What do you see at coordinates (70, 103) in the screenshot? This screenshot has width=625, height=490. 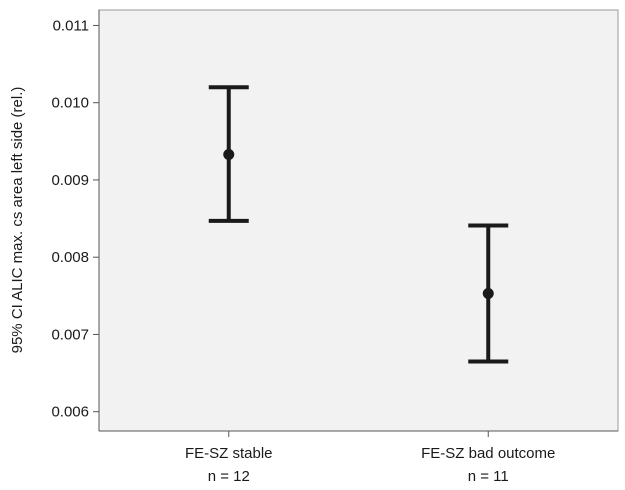 I see `y-tick-label: 0.010` at bounding box center [70, 103].